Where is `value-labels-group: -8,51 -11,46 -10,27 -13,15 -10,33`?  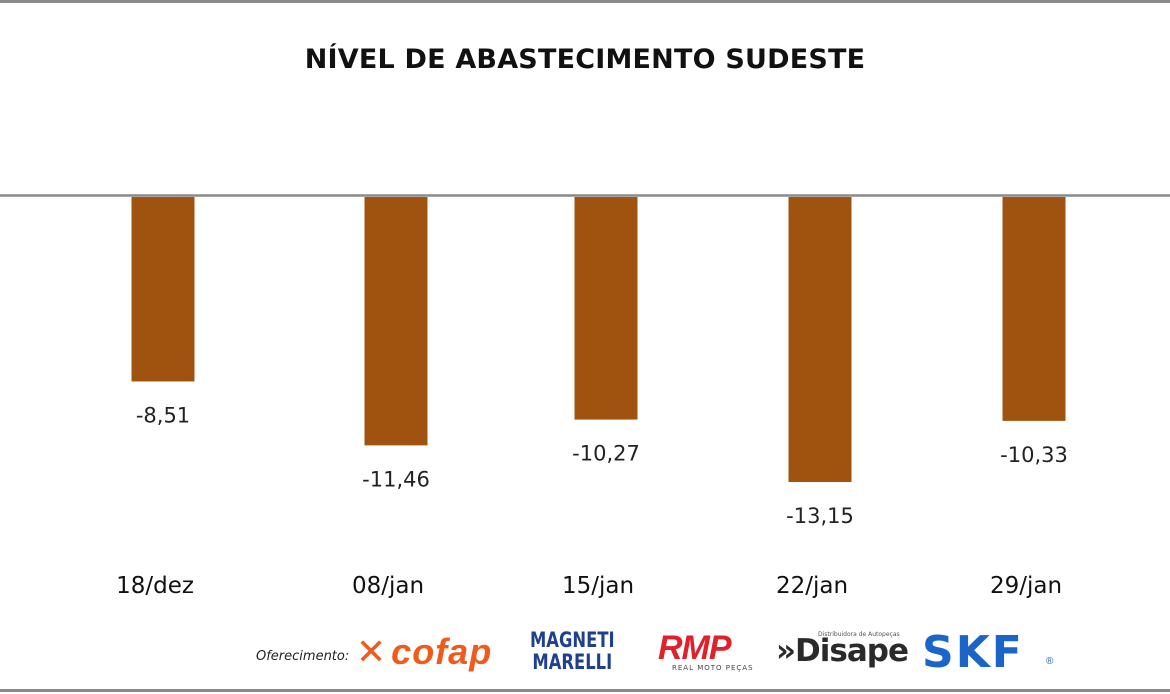 value-labels-group: -8,51 -11,46 -10,27 -13,15 -10,33 is located at coordinates (602, 465).